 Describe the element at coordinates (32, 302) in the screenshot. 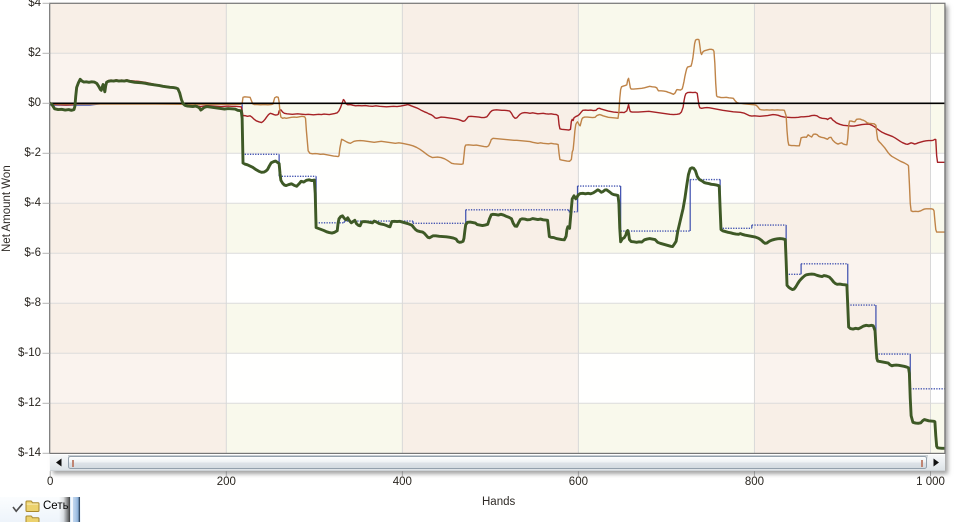

I see `y-tick-label: $-8` at that location.